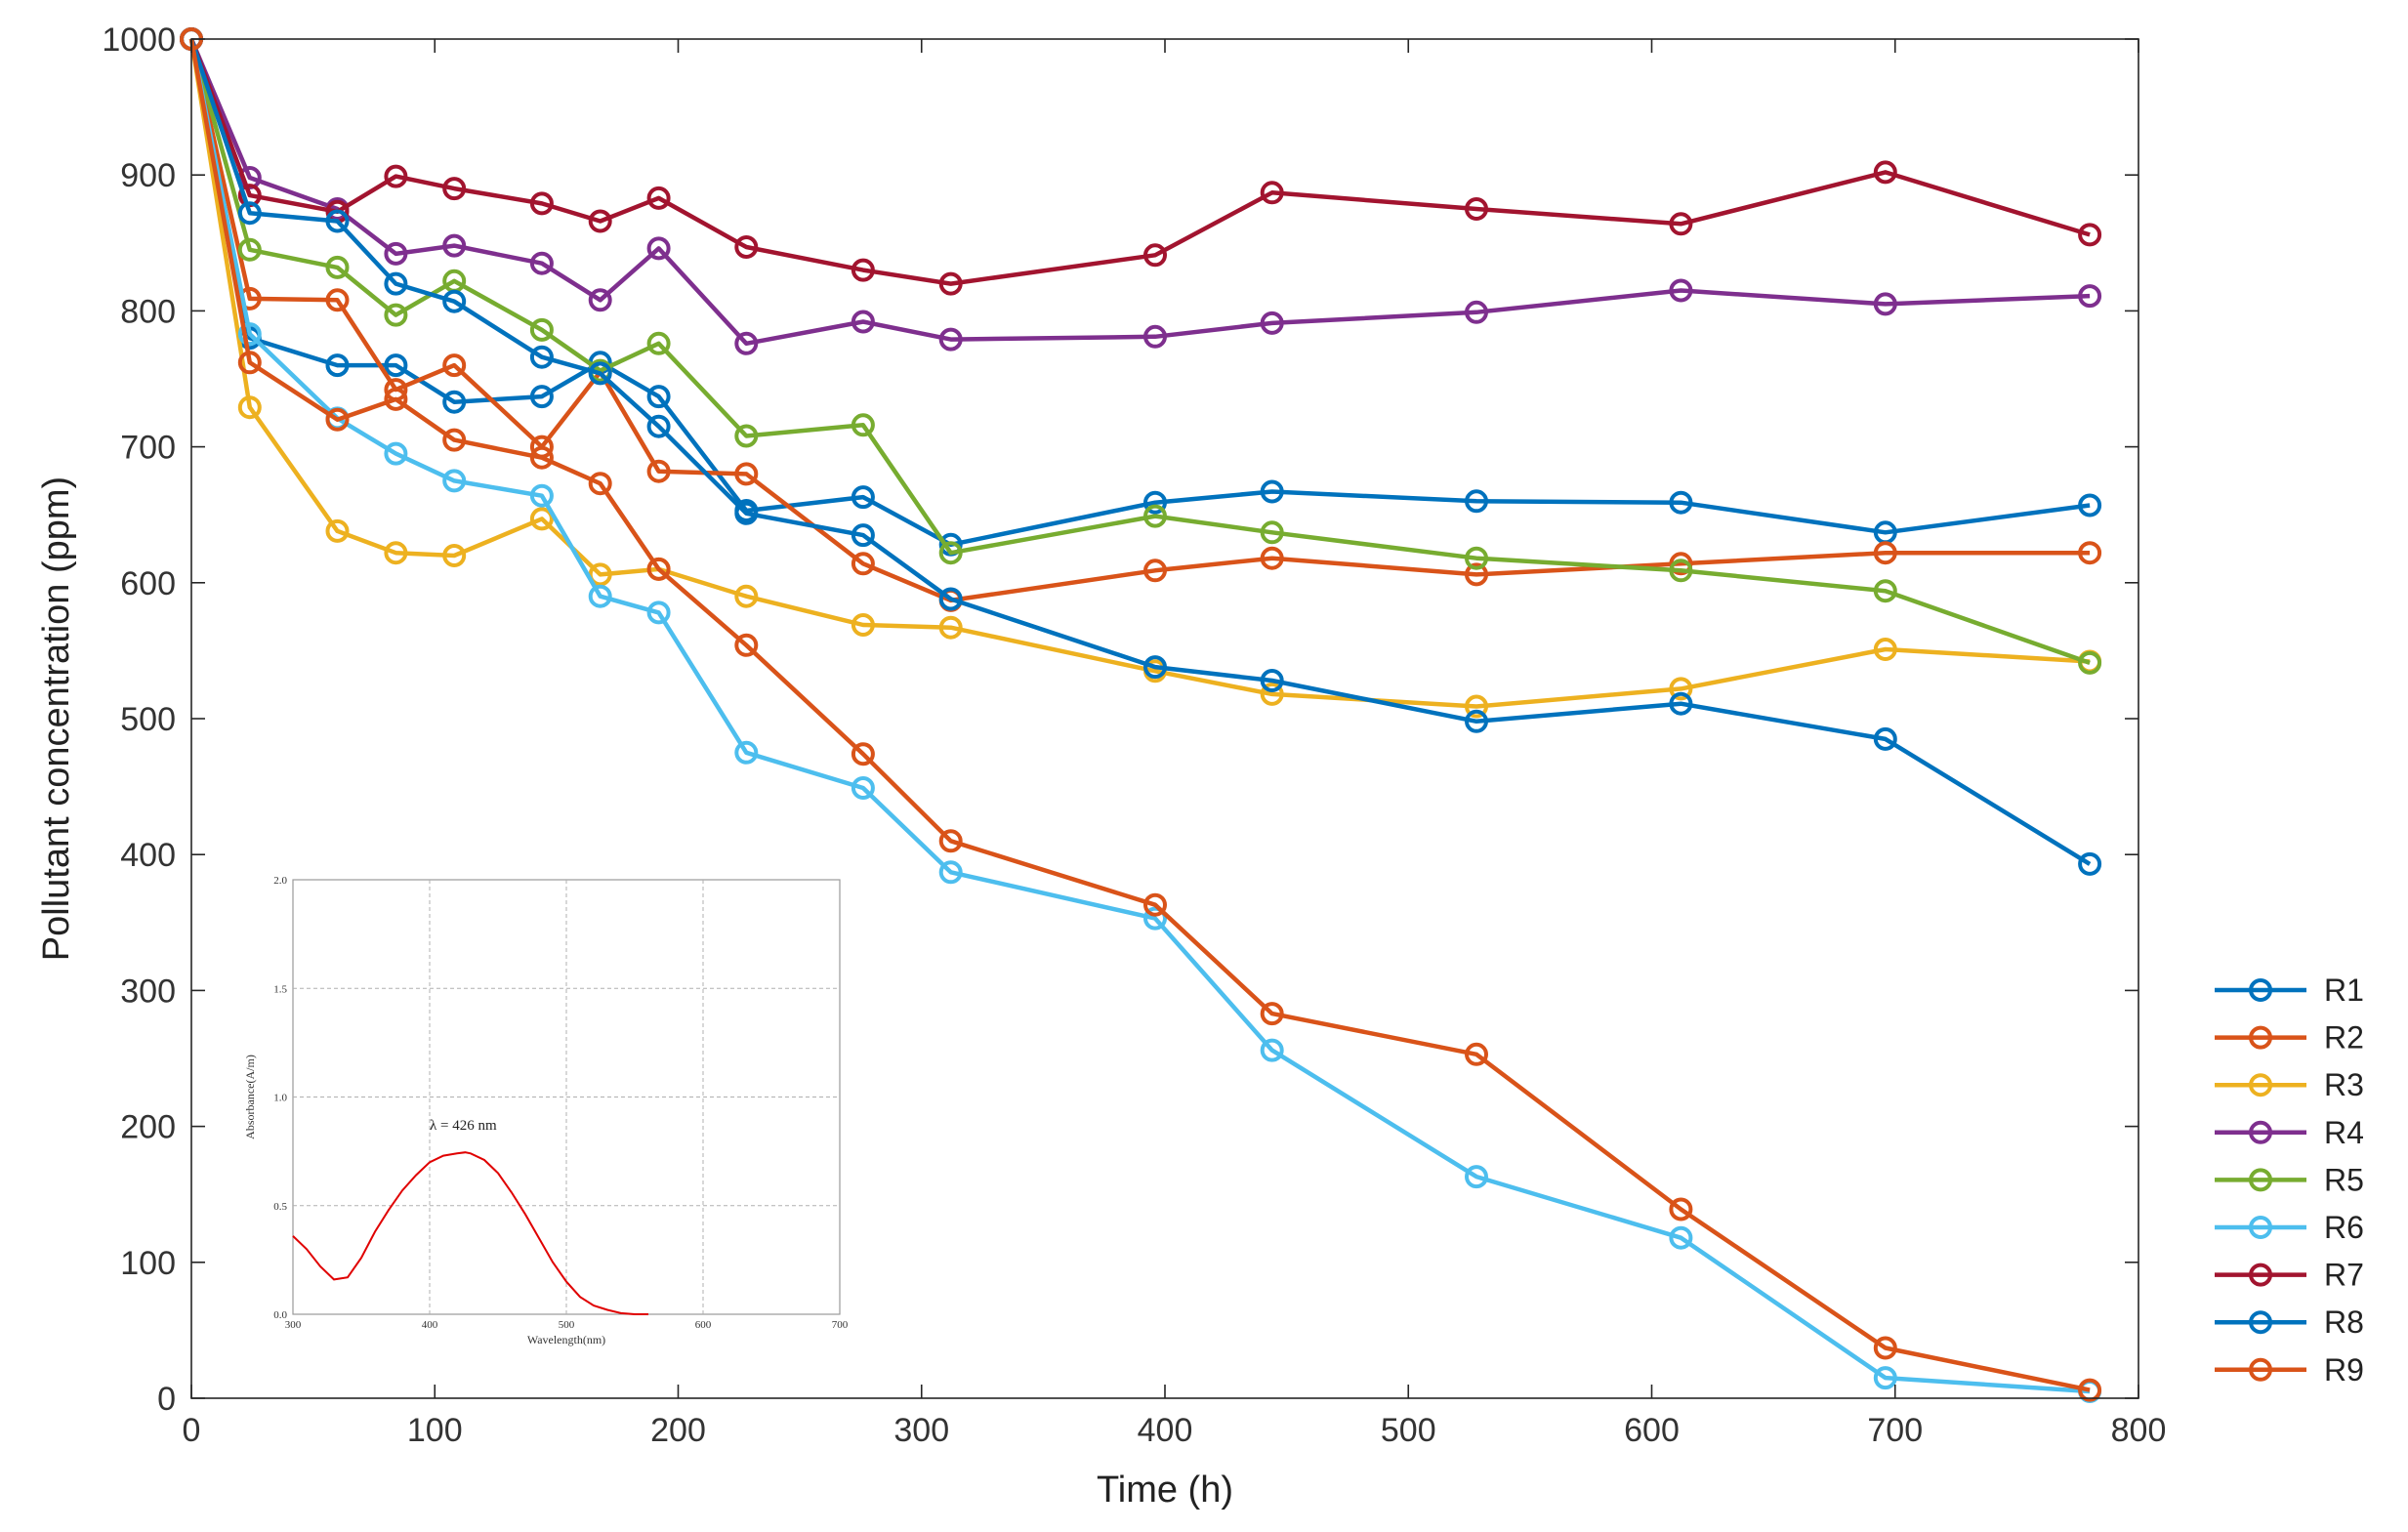 This screenshot has height=1532, width=2408. What do you see at coordinates (139, 40) in the screenshot?
I see `y-tick-label: 1000` at bounding box center [139, 40].